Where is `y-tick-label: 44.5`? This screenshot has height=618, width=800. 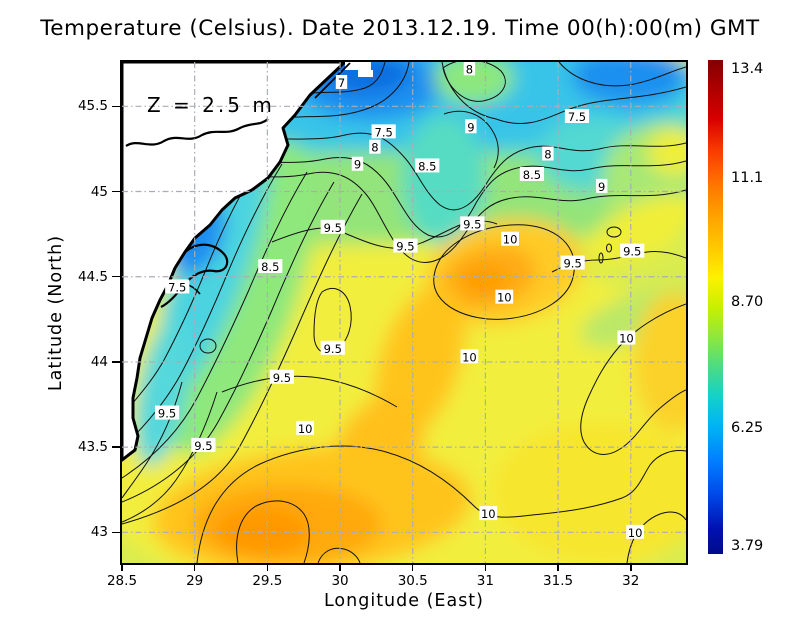
y-tick-label: 44.5 is located at coordinates (92, 276).